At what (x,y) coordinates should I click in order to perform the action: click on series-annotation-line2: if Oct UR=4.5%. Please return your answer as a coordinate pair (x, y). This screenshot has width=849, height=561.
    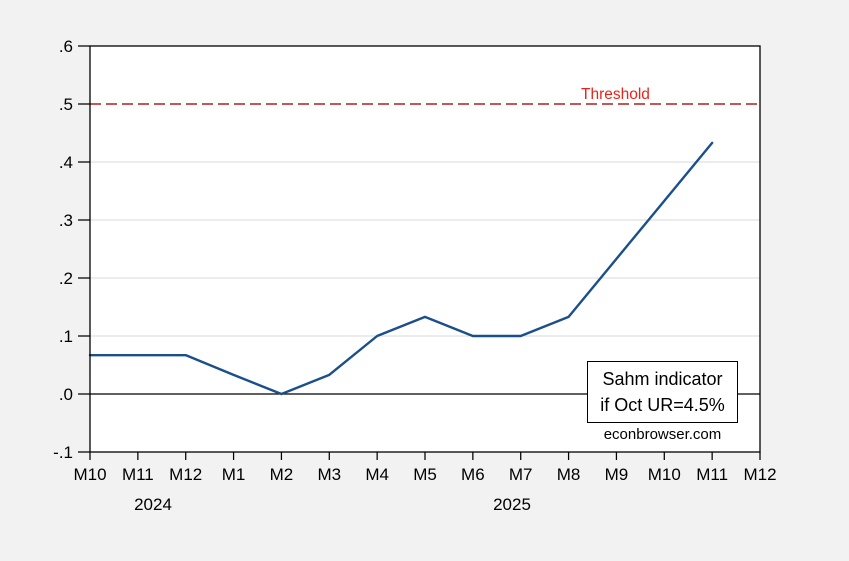
    Looking at the image, I should click on (662, 405).